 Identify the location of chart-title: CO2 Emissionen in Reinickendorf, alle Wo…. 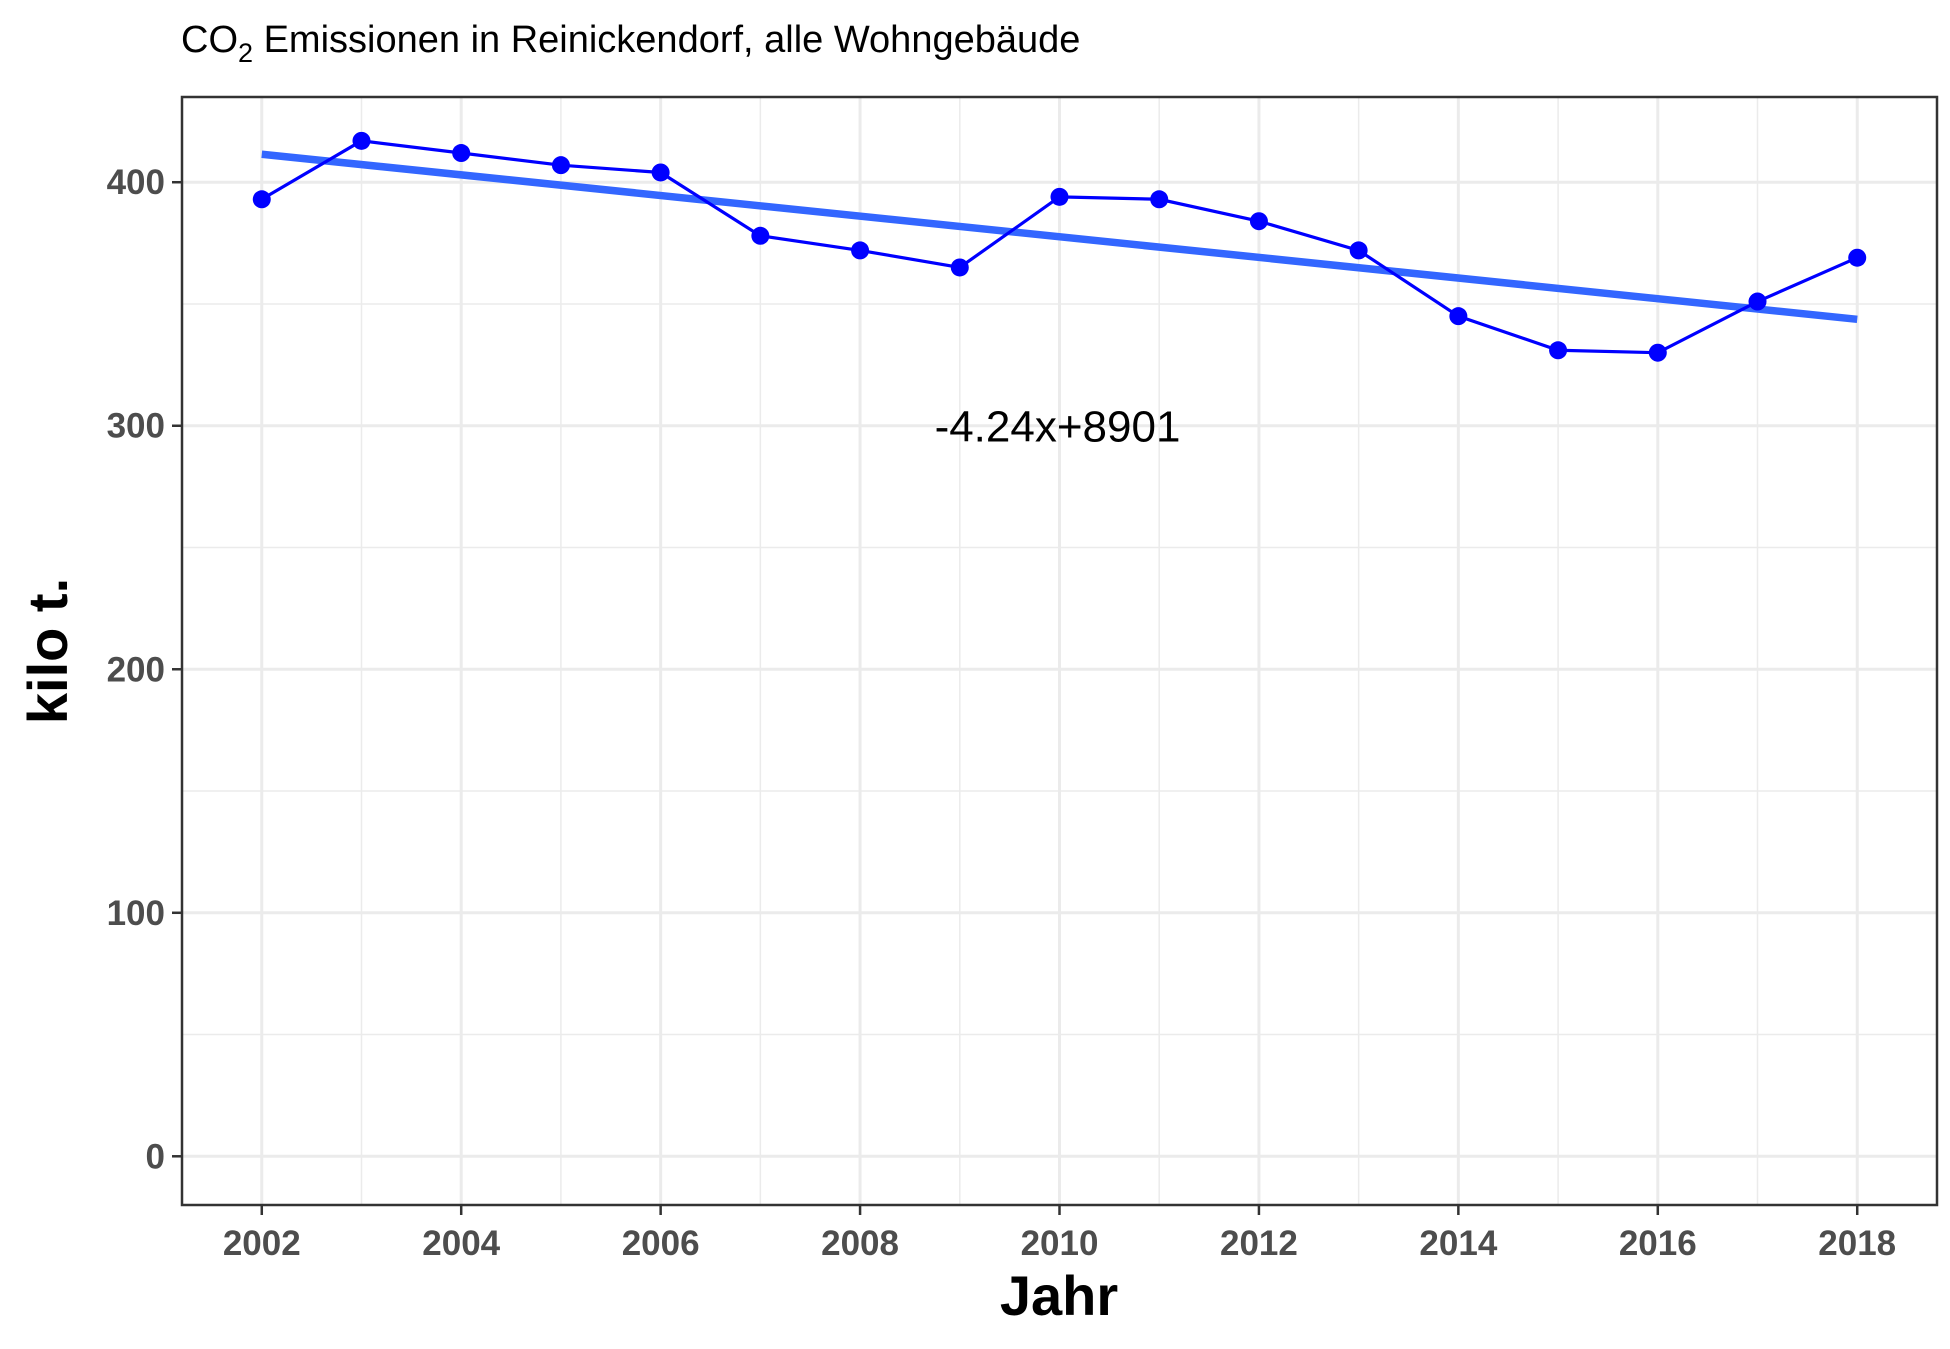
(630, 43).